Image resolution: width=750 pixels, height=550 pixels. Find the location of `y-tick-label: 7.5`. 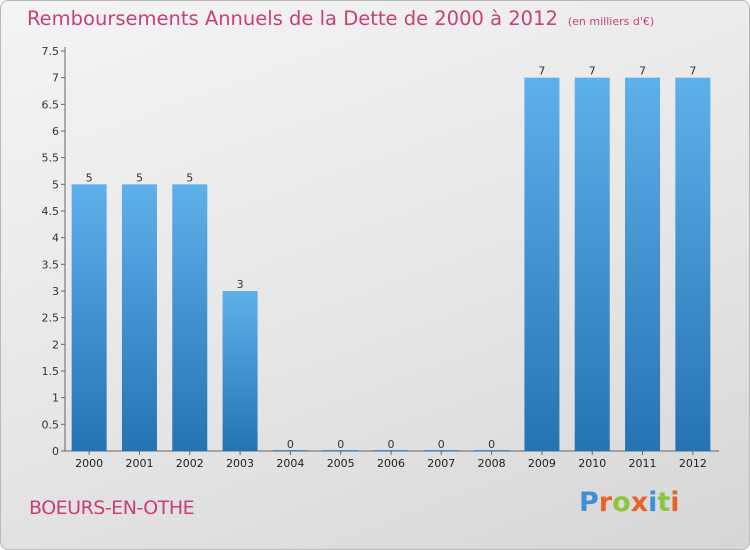

y-tick-label: 7.5 is located at coordinates (51, 51).